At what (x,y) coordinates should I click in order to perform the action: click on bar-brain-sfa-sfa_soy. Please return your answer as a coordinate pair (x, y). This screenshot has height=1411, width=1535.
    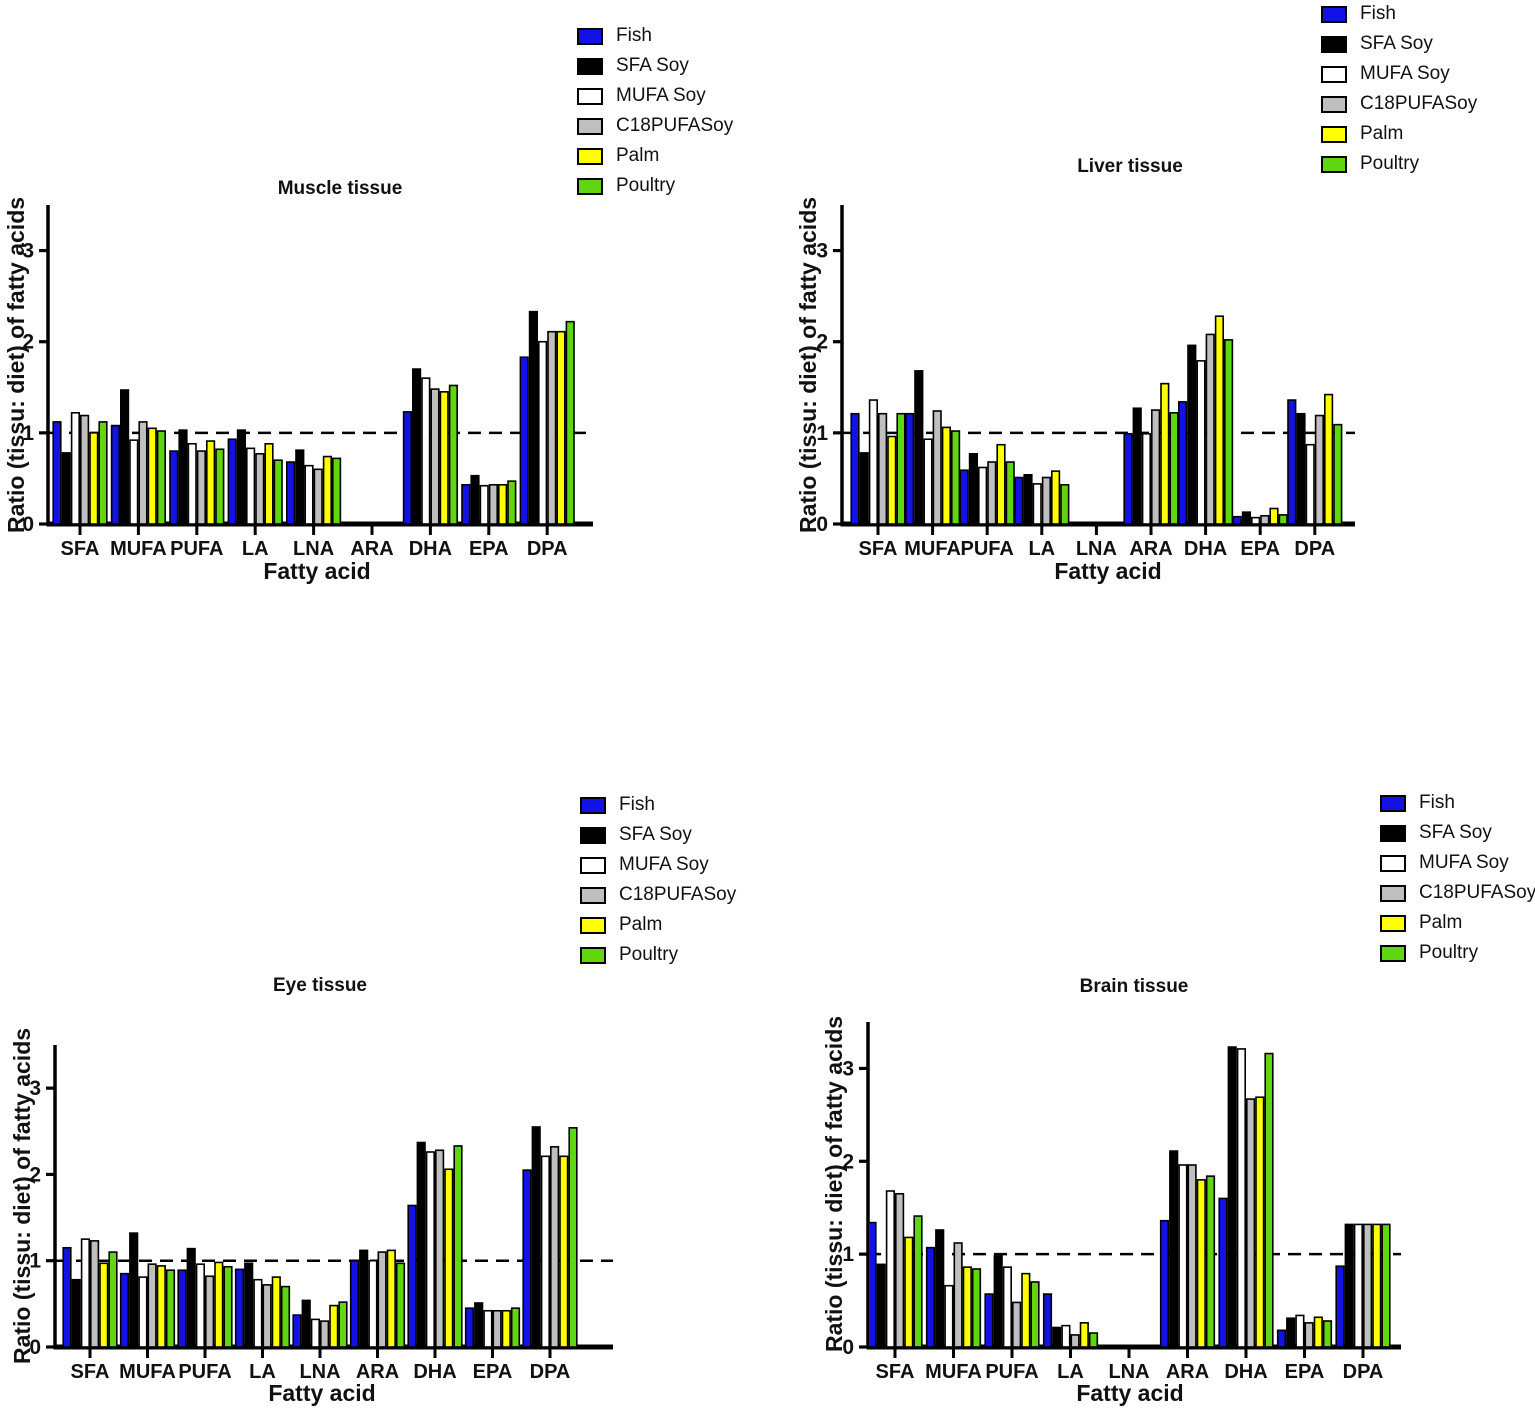
    Looking at the image, I should click on (881, 1305).